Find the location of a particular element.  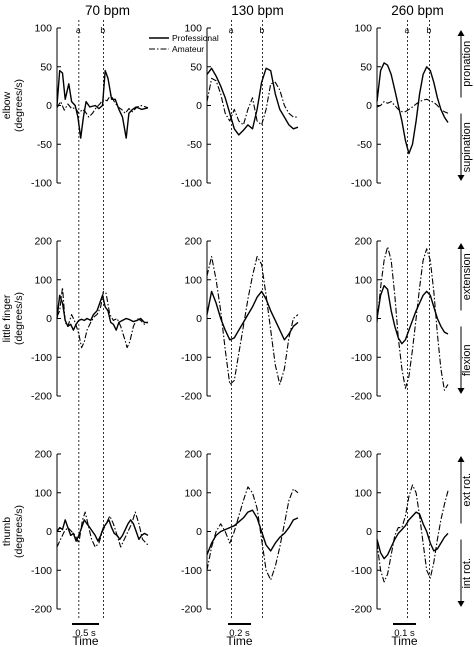

series-amateur-r0-c1 is located at coordinates (252, 101).